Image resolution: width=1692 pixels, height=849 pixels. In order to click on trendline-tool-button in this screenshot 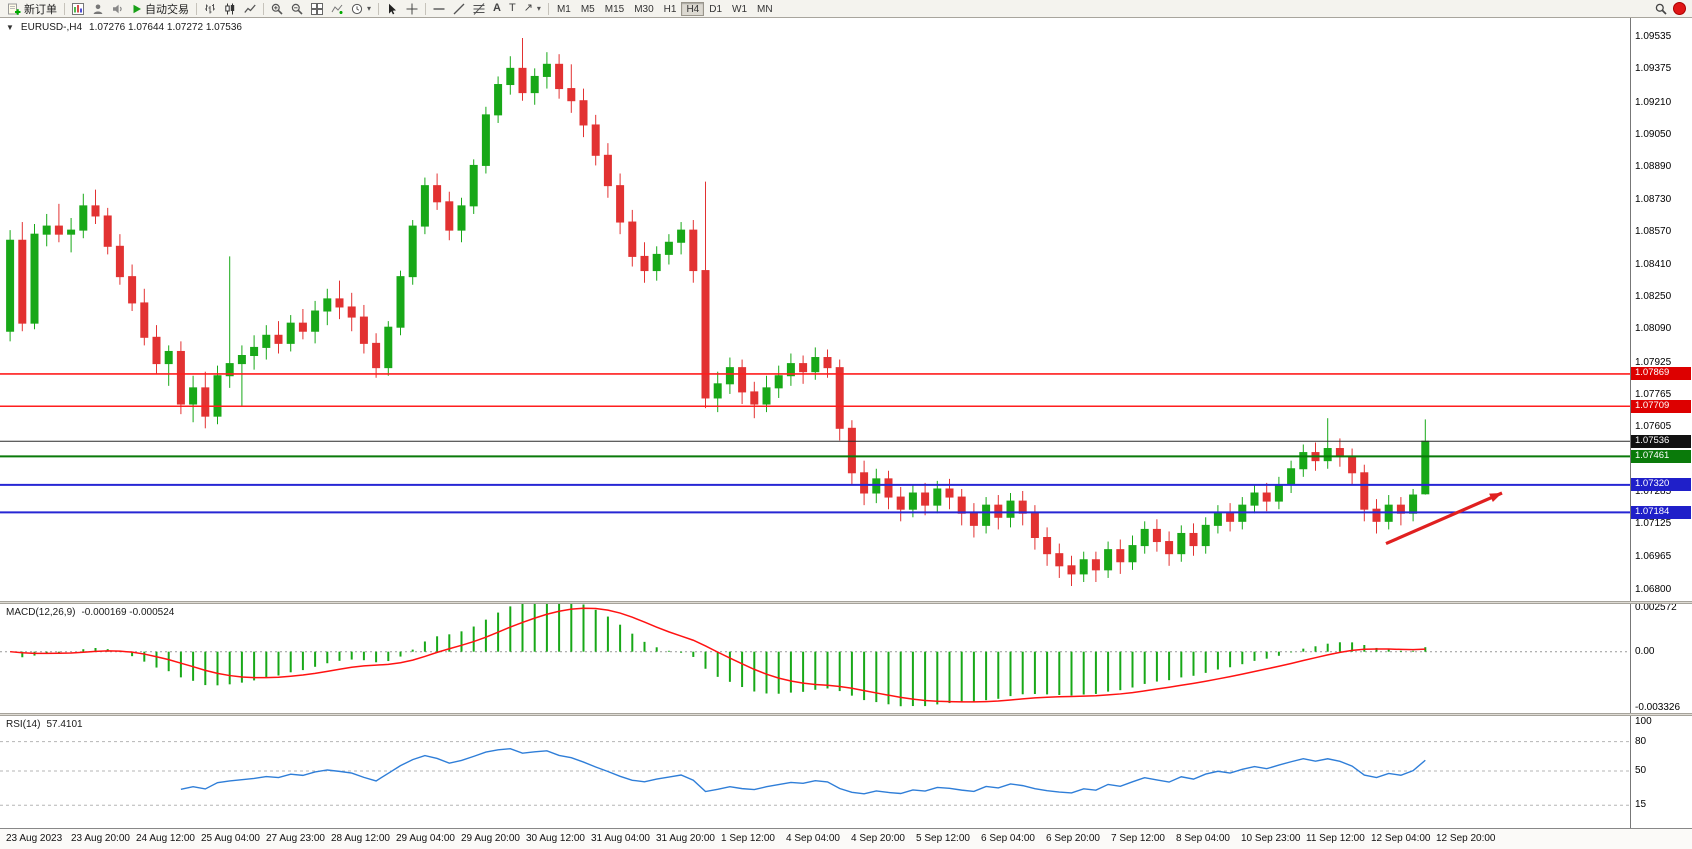, I will do `click(459, 9)`.